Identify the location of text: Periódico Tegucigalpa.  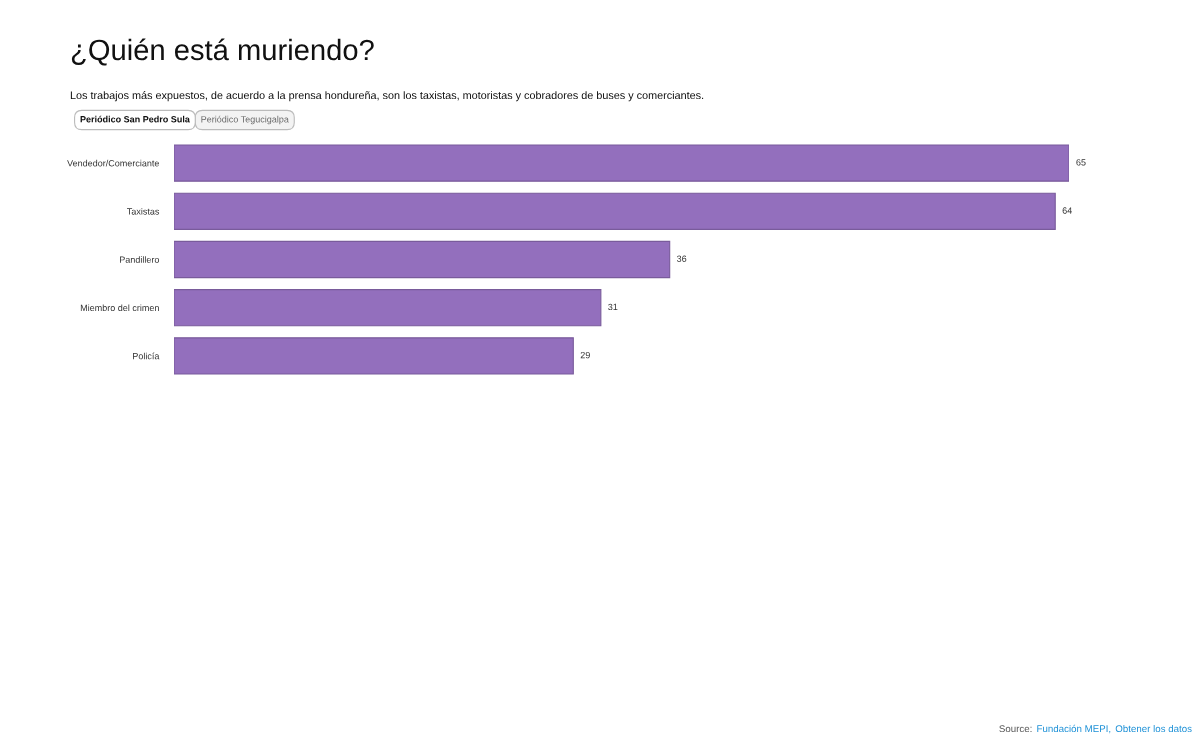
(245, 120).